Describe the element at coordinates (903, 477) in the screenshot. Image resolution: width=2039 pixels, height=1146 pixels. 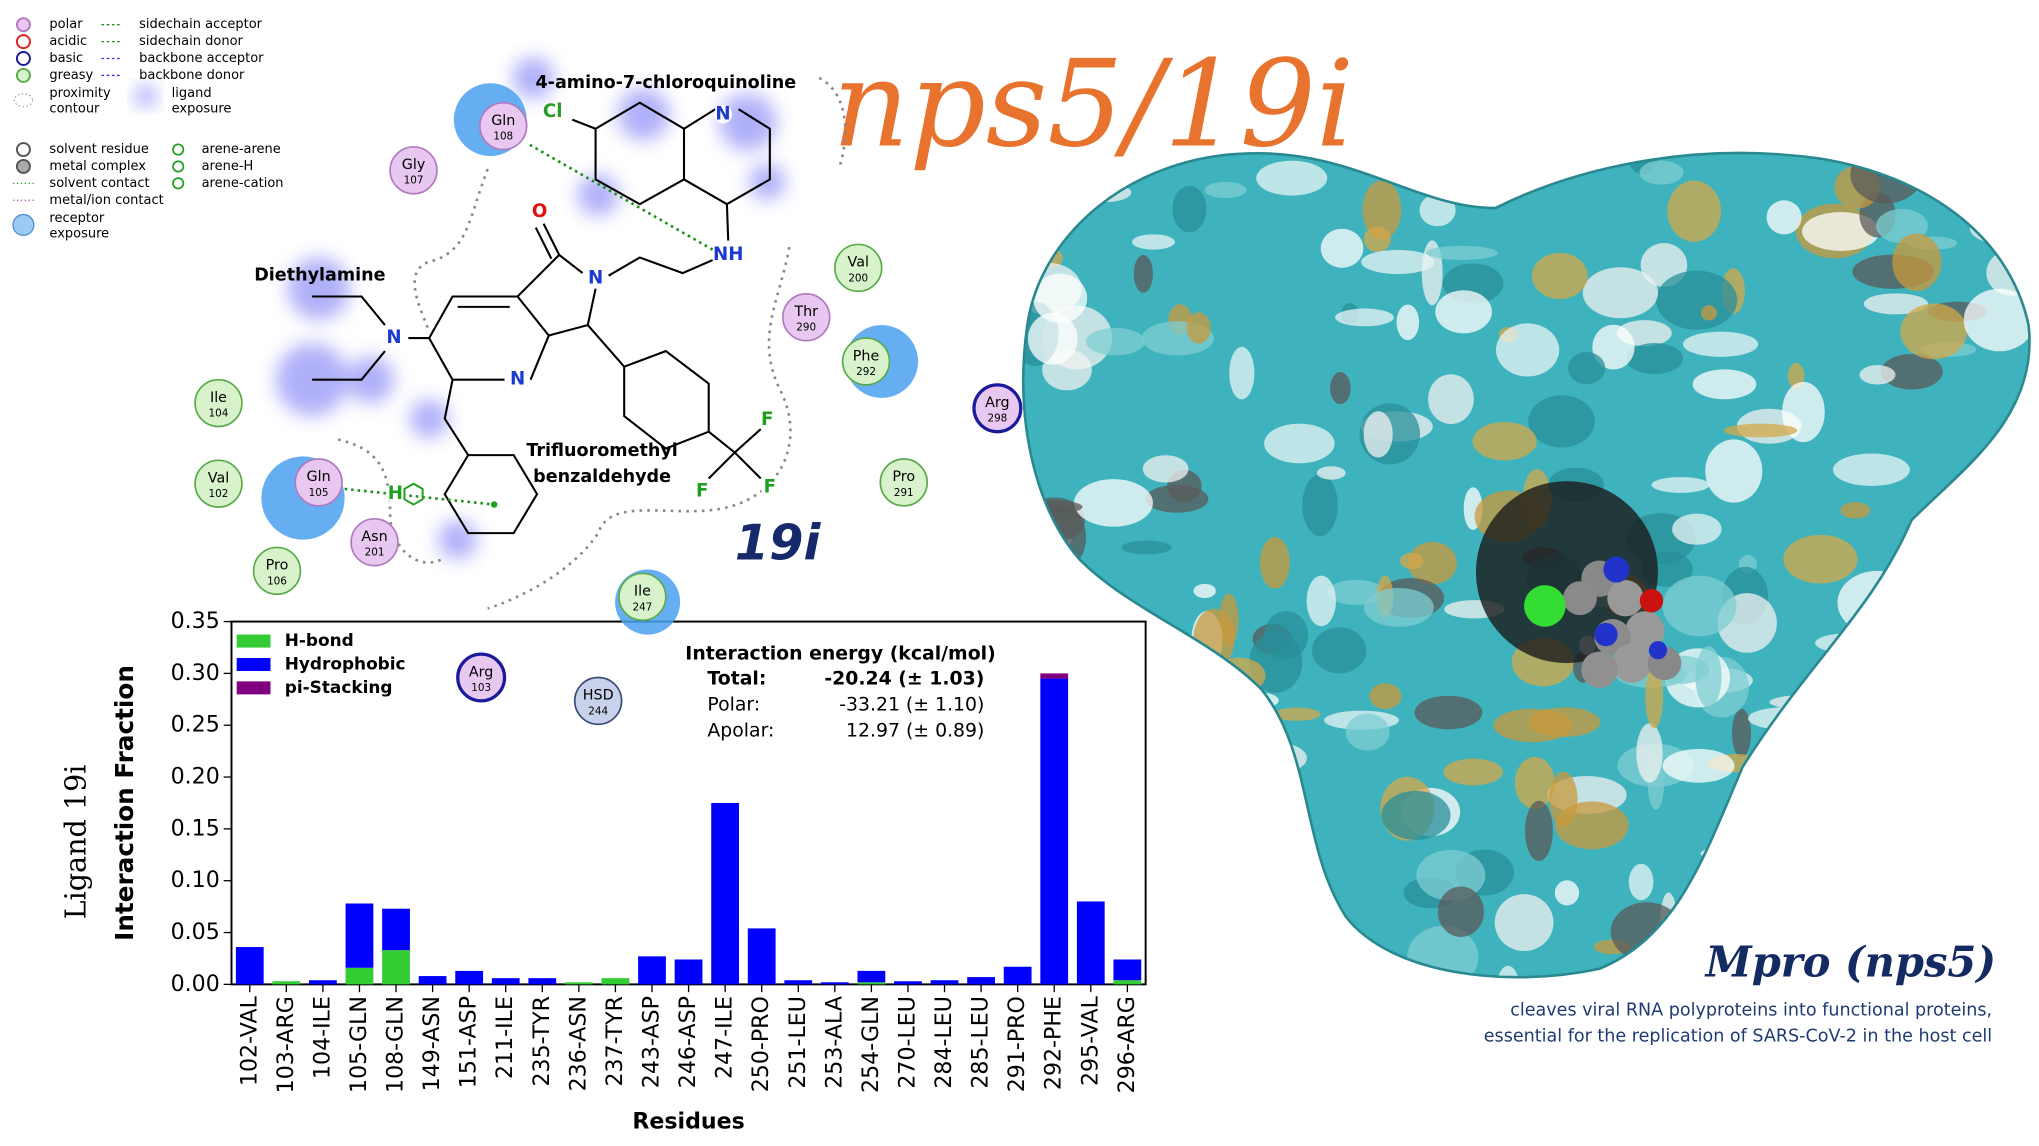
I see `residue-name: Pro` at that location.